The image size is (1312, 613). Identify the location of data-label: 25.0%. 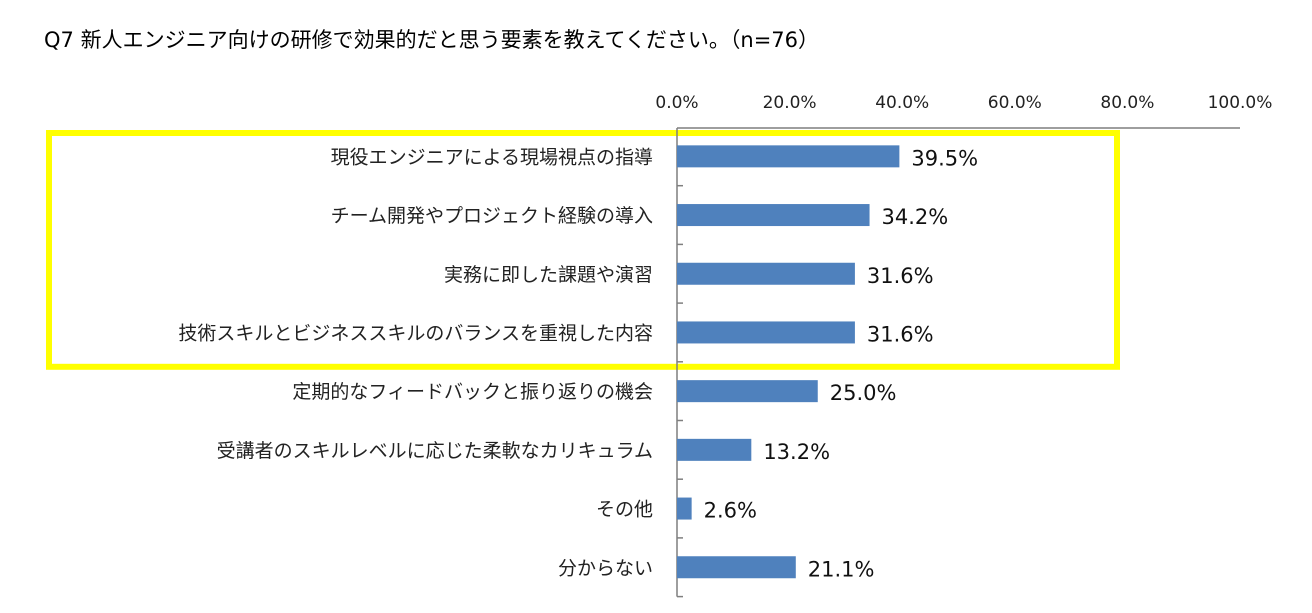
(863, 393).